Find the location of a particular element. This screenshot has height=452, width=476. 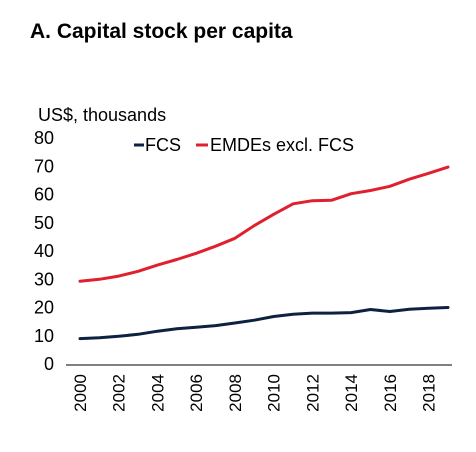

x-tick-label: 2008 is located at coordinates (235, 393).